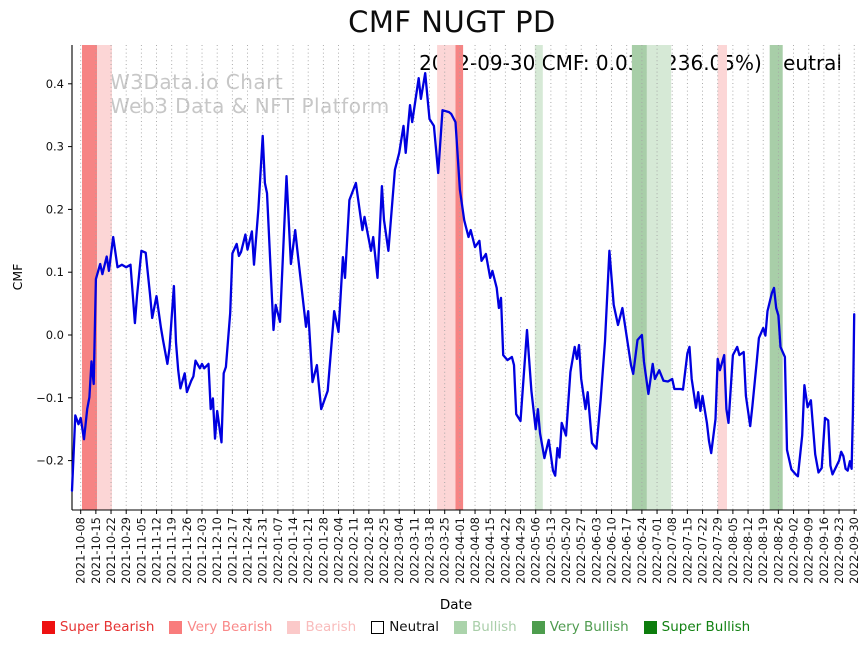 Image resolution: width=864 pixels, height=646 pixels. I want to click on bearish-swatch-icon, so click(294, 627).